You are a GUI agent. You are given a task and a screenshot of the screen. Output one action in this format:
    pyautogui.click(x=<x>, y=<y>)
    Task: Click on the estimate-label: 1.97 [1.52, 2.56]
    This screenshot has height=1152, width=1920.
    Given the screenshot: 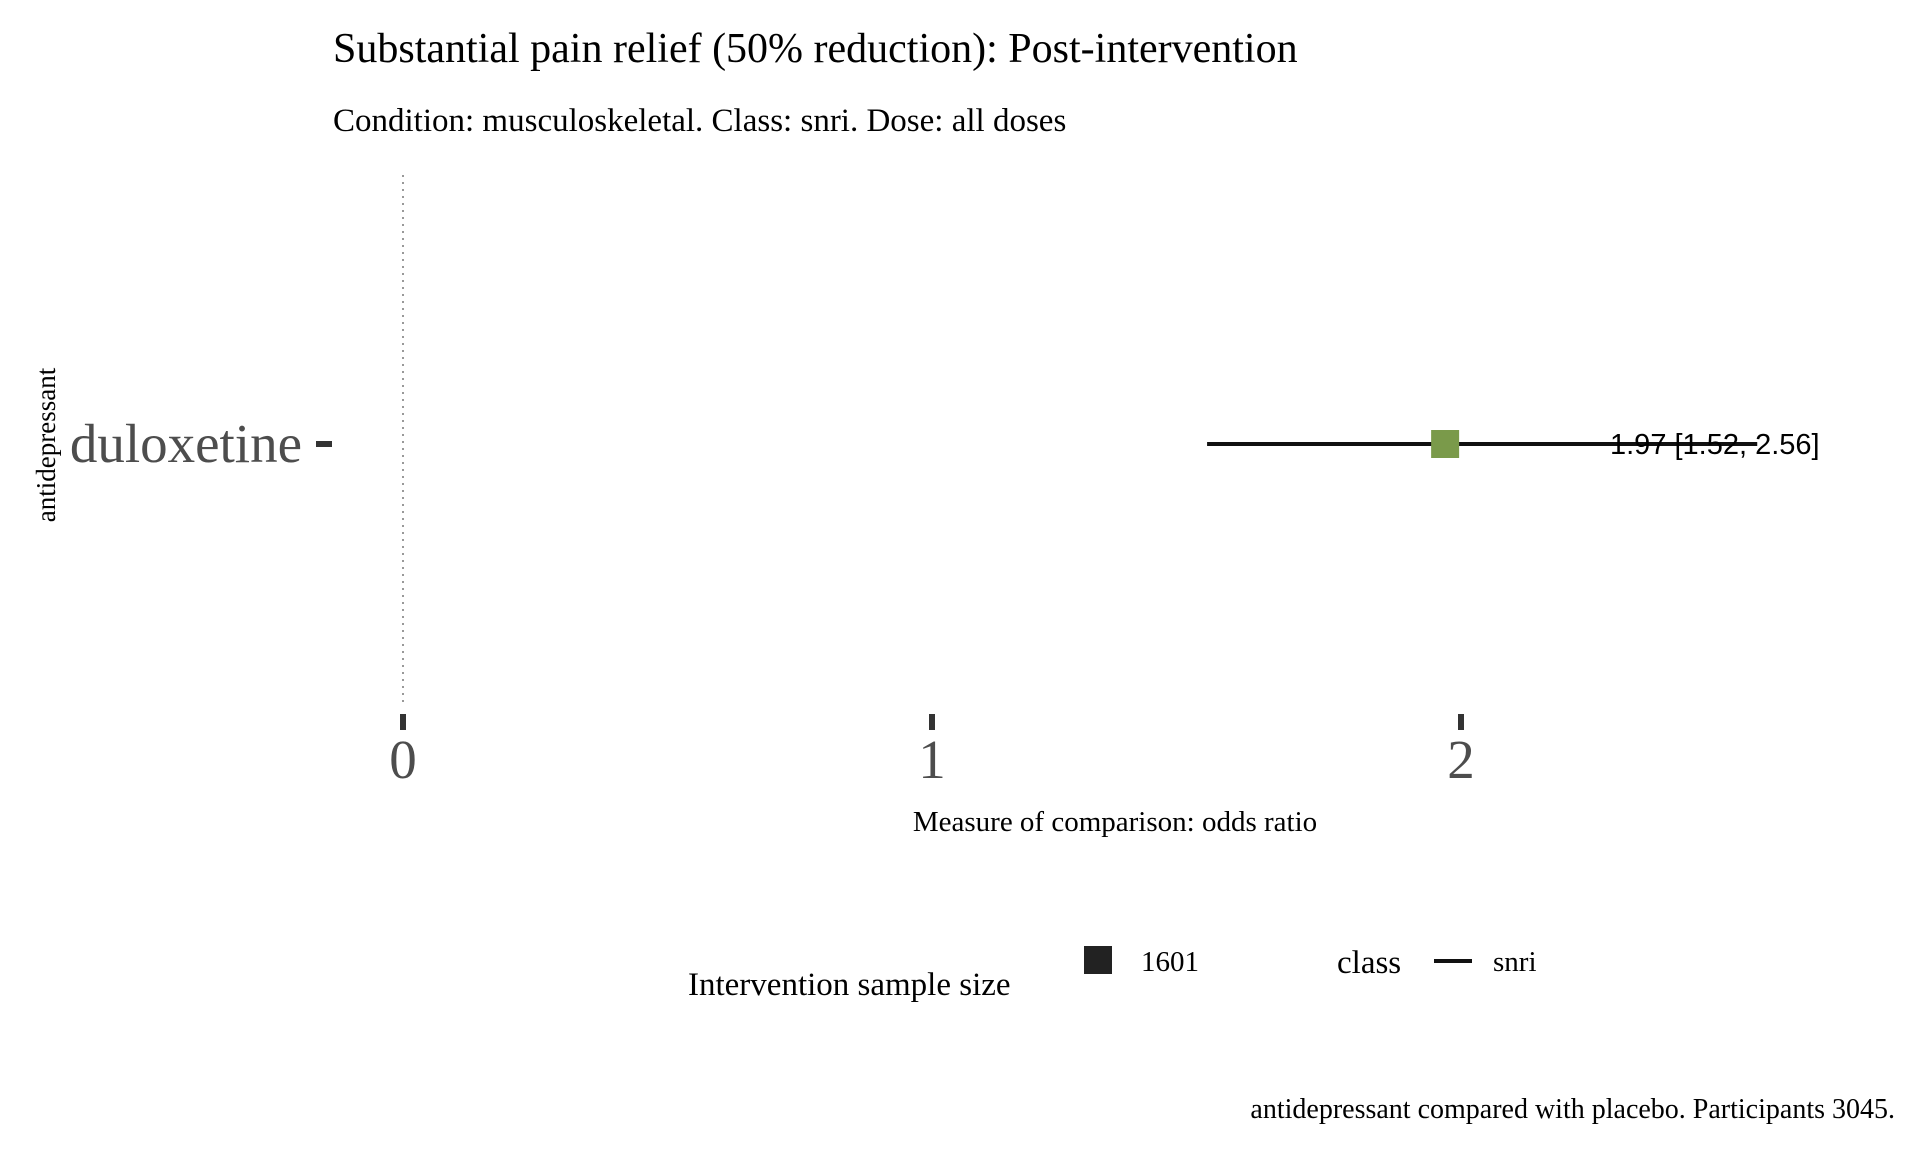 What is the action you would take?
    pyautogui.click(x=1715, y=445)
    